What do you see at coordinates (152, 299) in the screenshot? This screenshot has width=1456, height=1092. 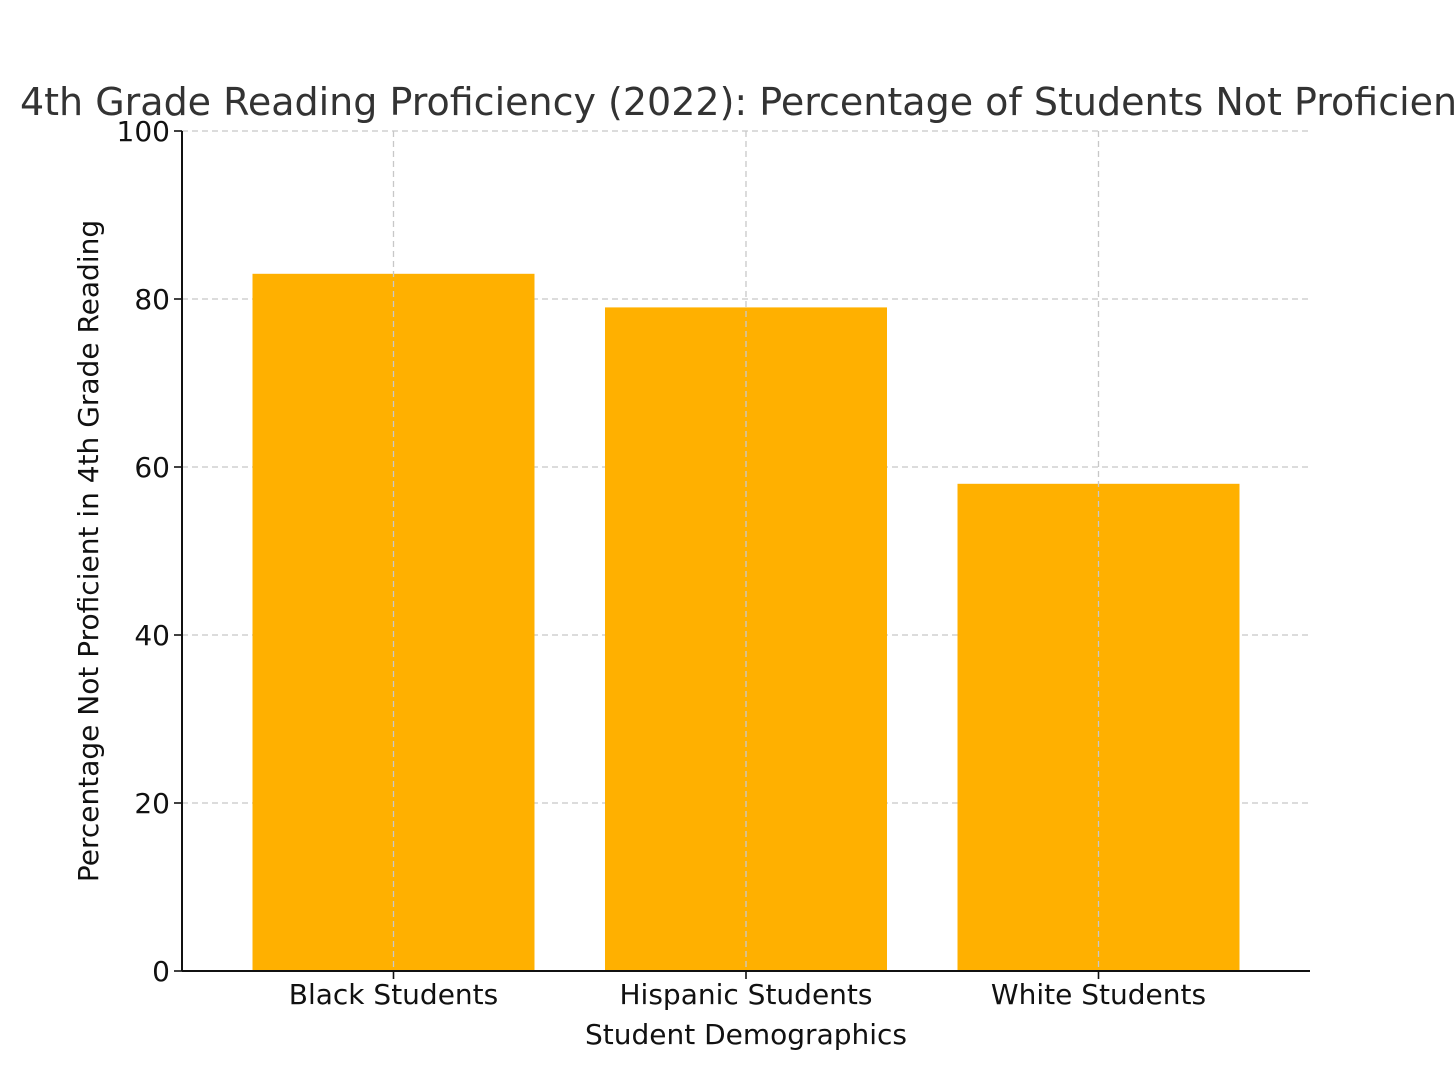 I see `y-tick-label: 80` at bounding box center [152, 299].